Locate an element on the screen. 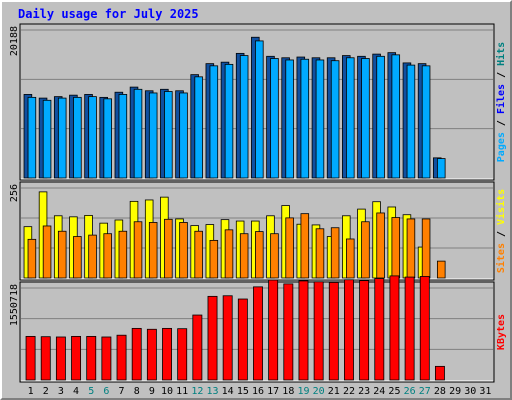  x-tick-label-day-16: 16 is located at coordinates (258, 391).